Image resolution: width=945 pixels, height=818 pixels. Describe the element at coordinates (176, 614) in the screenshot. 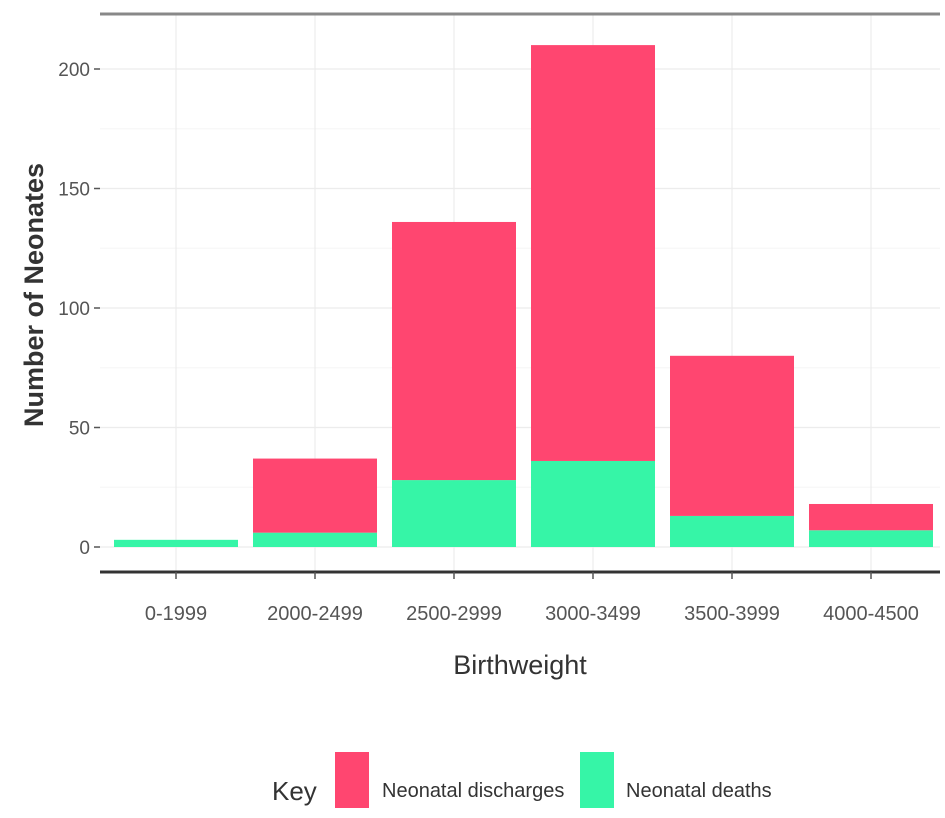

I see `x-tick-label: 0-1999` at that location.